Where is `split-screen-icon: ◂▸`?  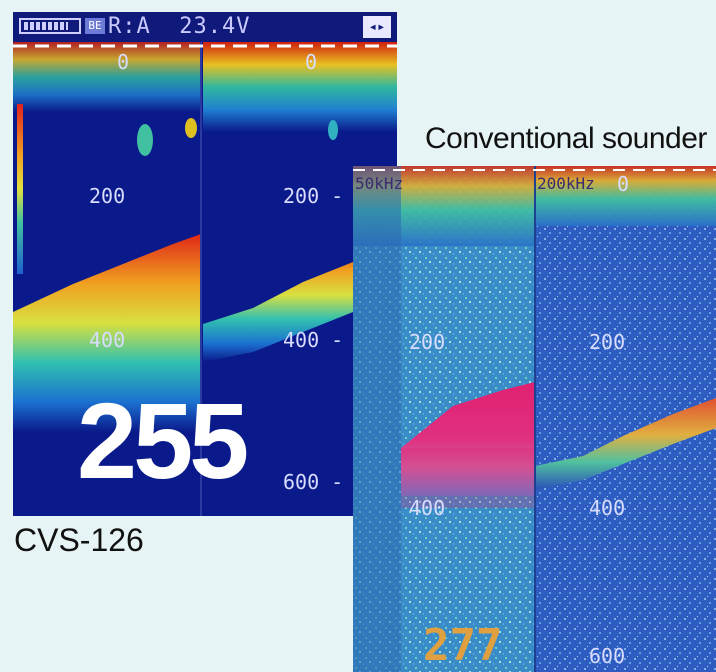 split-screen-icon: ◂▸ is located at coordinates (377, 27).